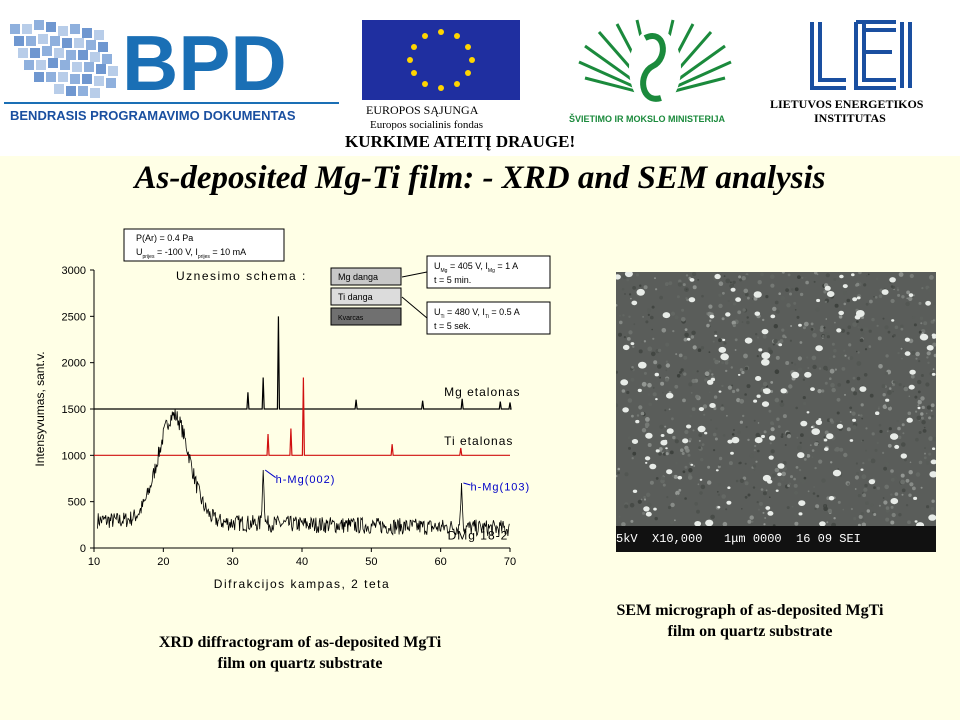 The width and height of the screenshot is (960, 720). I want to click on y-axis-label: Intensyvumas, sant.v., so click(40, 408).